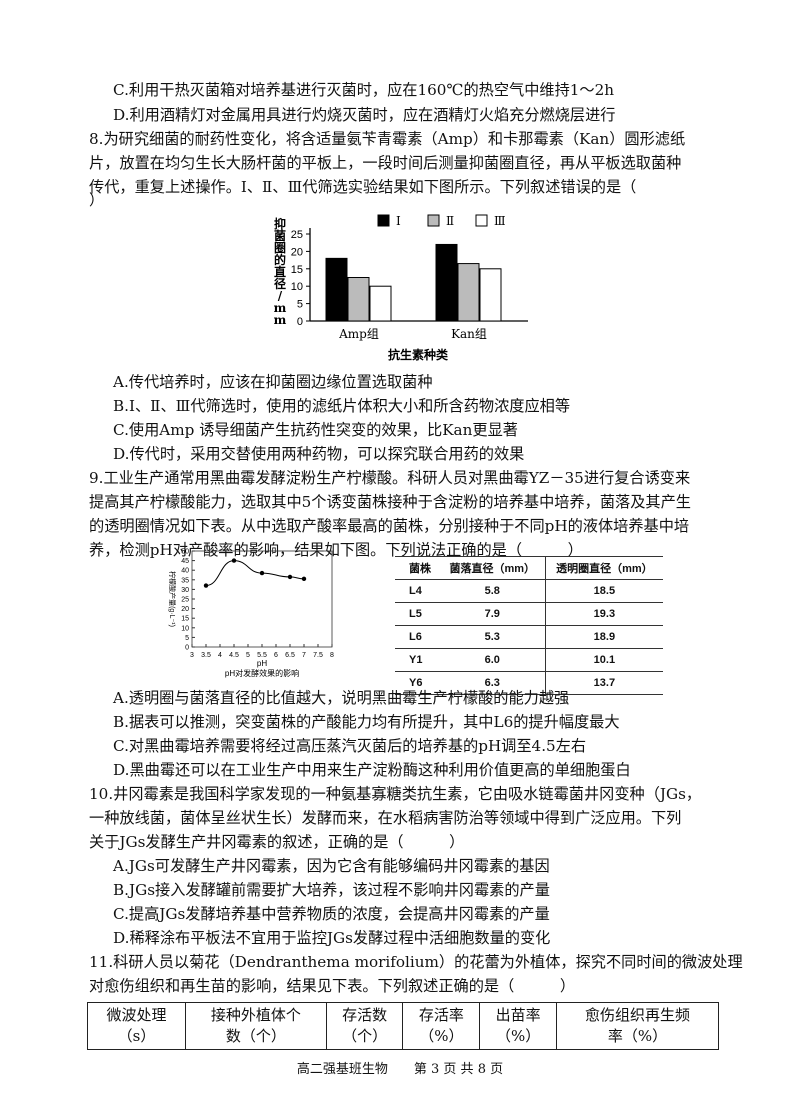  Describe the element at coordinates (297, 270) in the screenshot. I see `bar-y-tick-label: 15` at that location.